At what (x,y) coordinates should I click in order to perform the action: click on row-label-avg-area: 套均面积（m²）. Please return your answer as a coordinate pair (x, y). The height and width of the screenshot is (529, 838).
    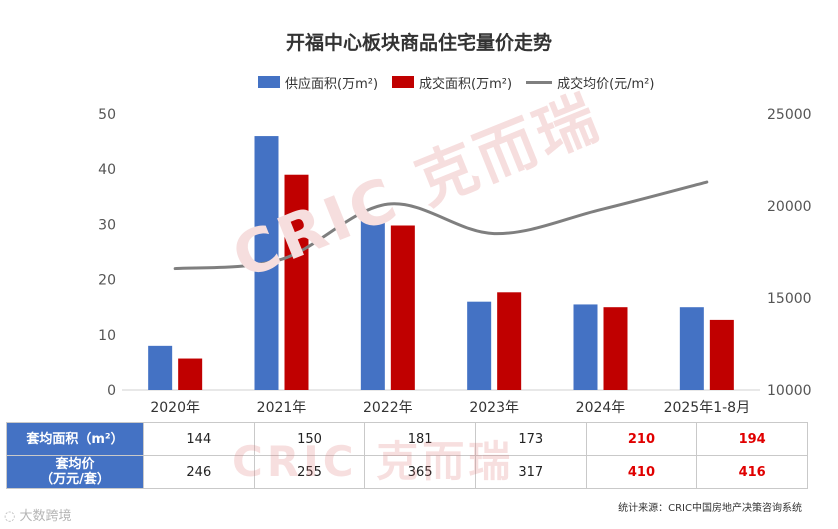
    Looking at the image, I should click on (75, 439).